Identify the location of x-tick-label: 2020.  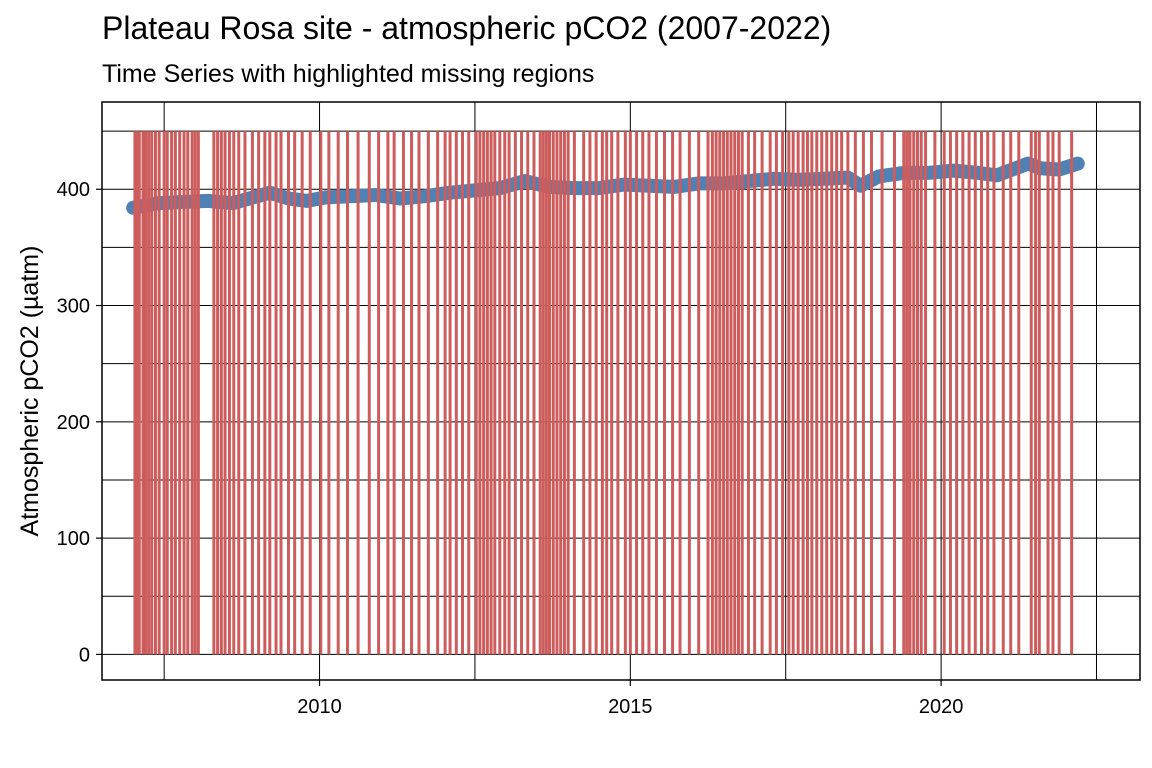
(941, 707).